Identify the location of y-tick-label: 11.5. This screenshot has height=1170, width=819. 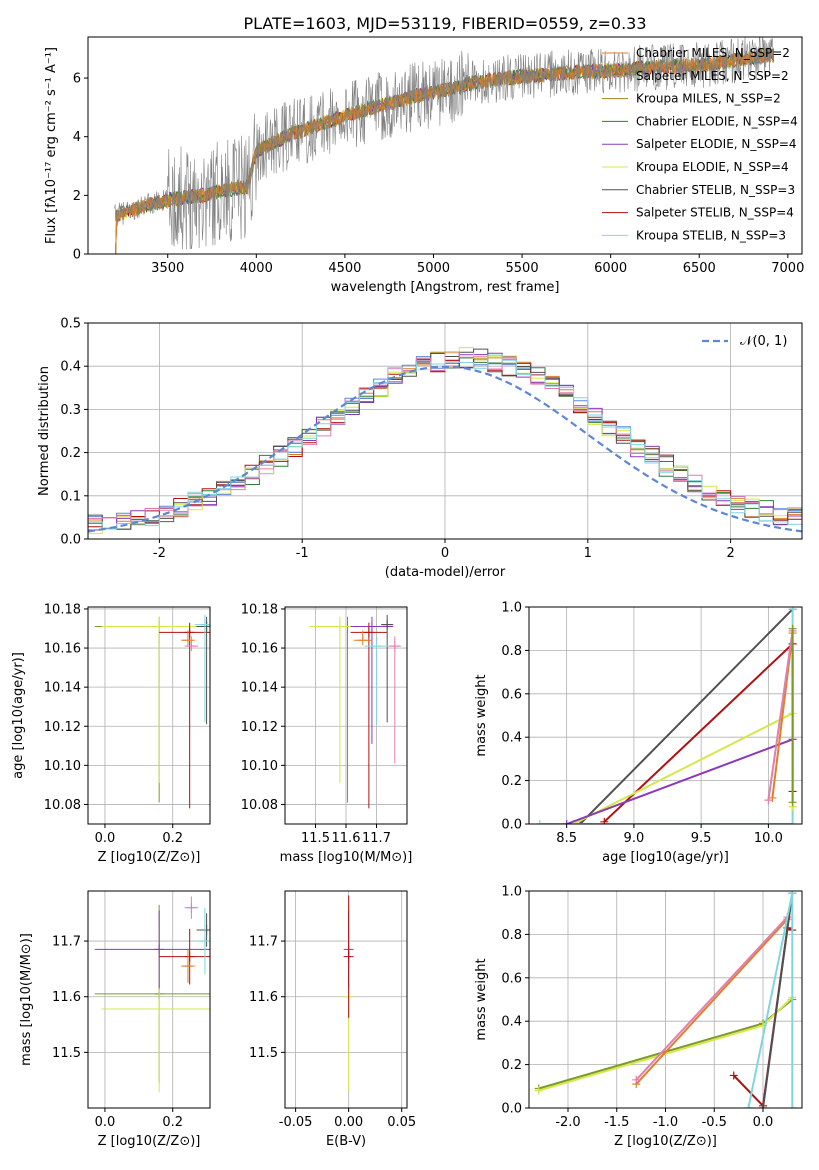
(263, 1053).